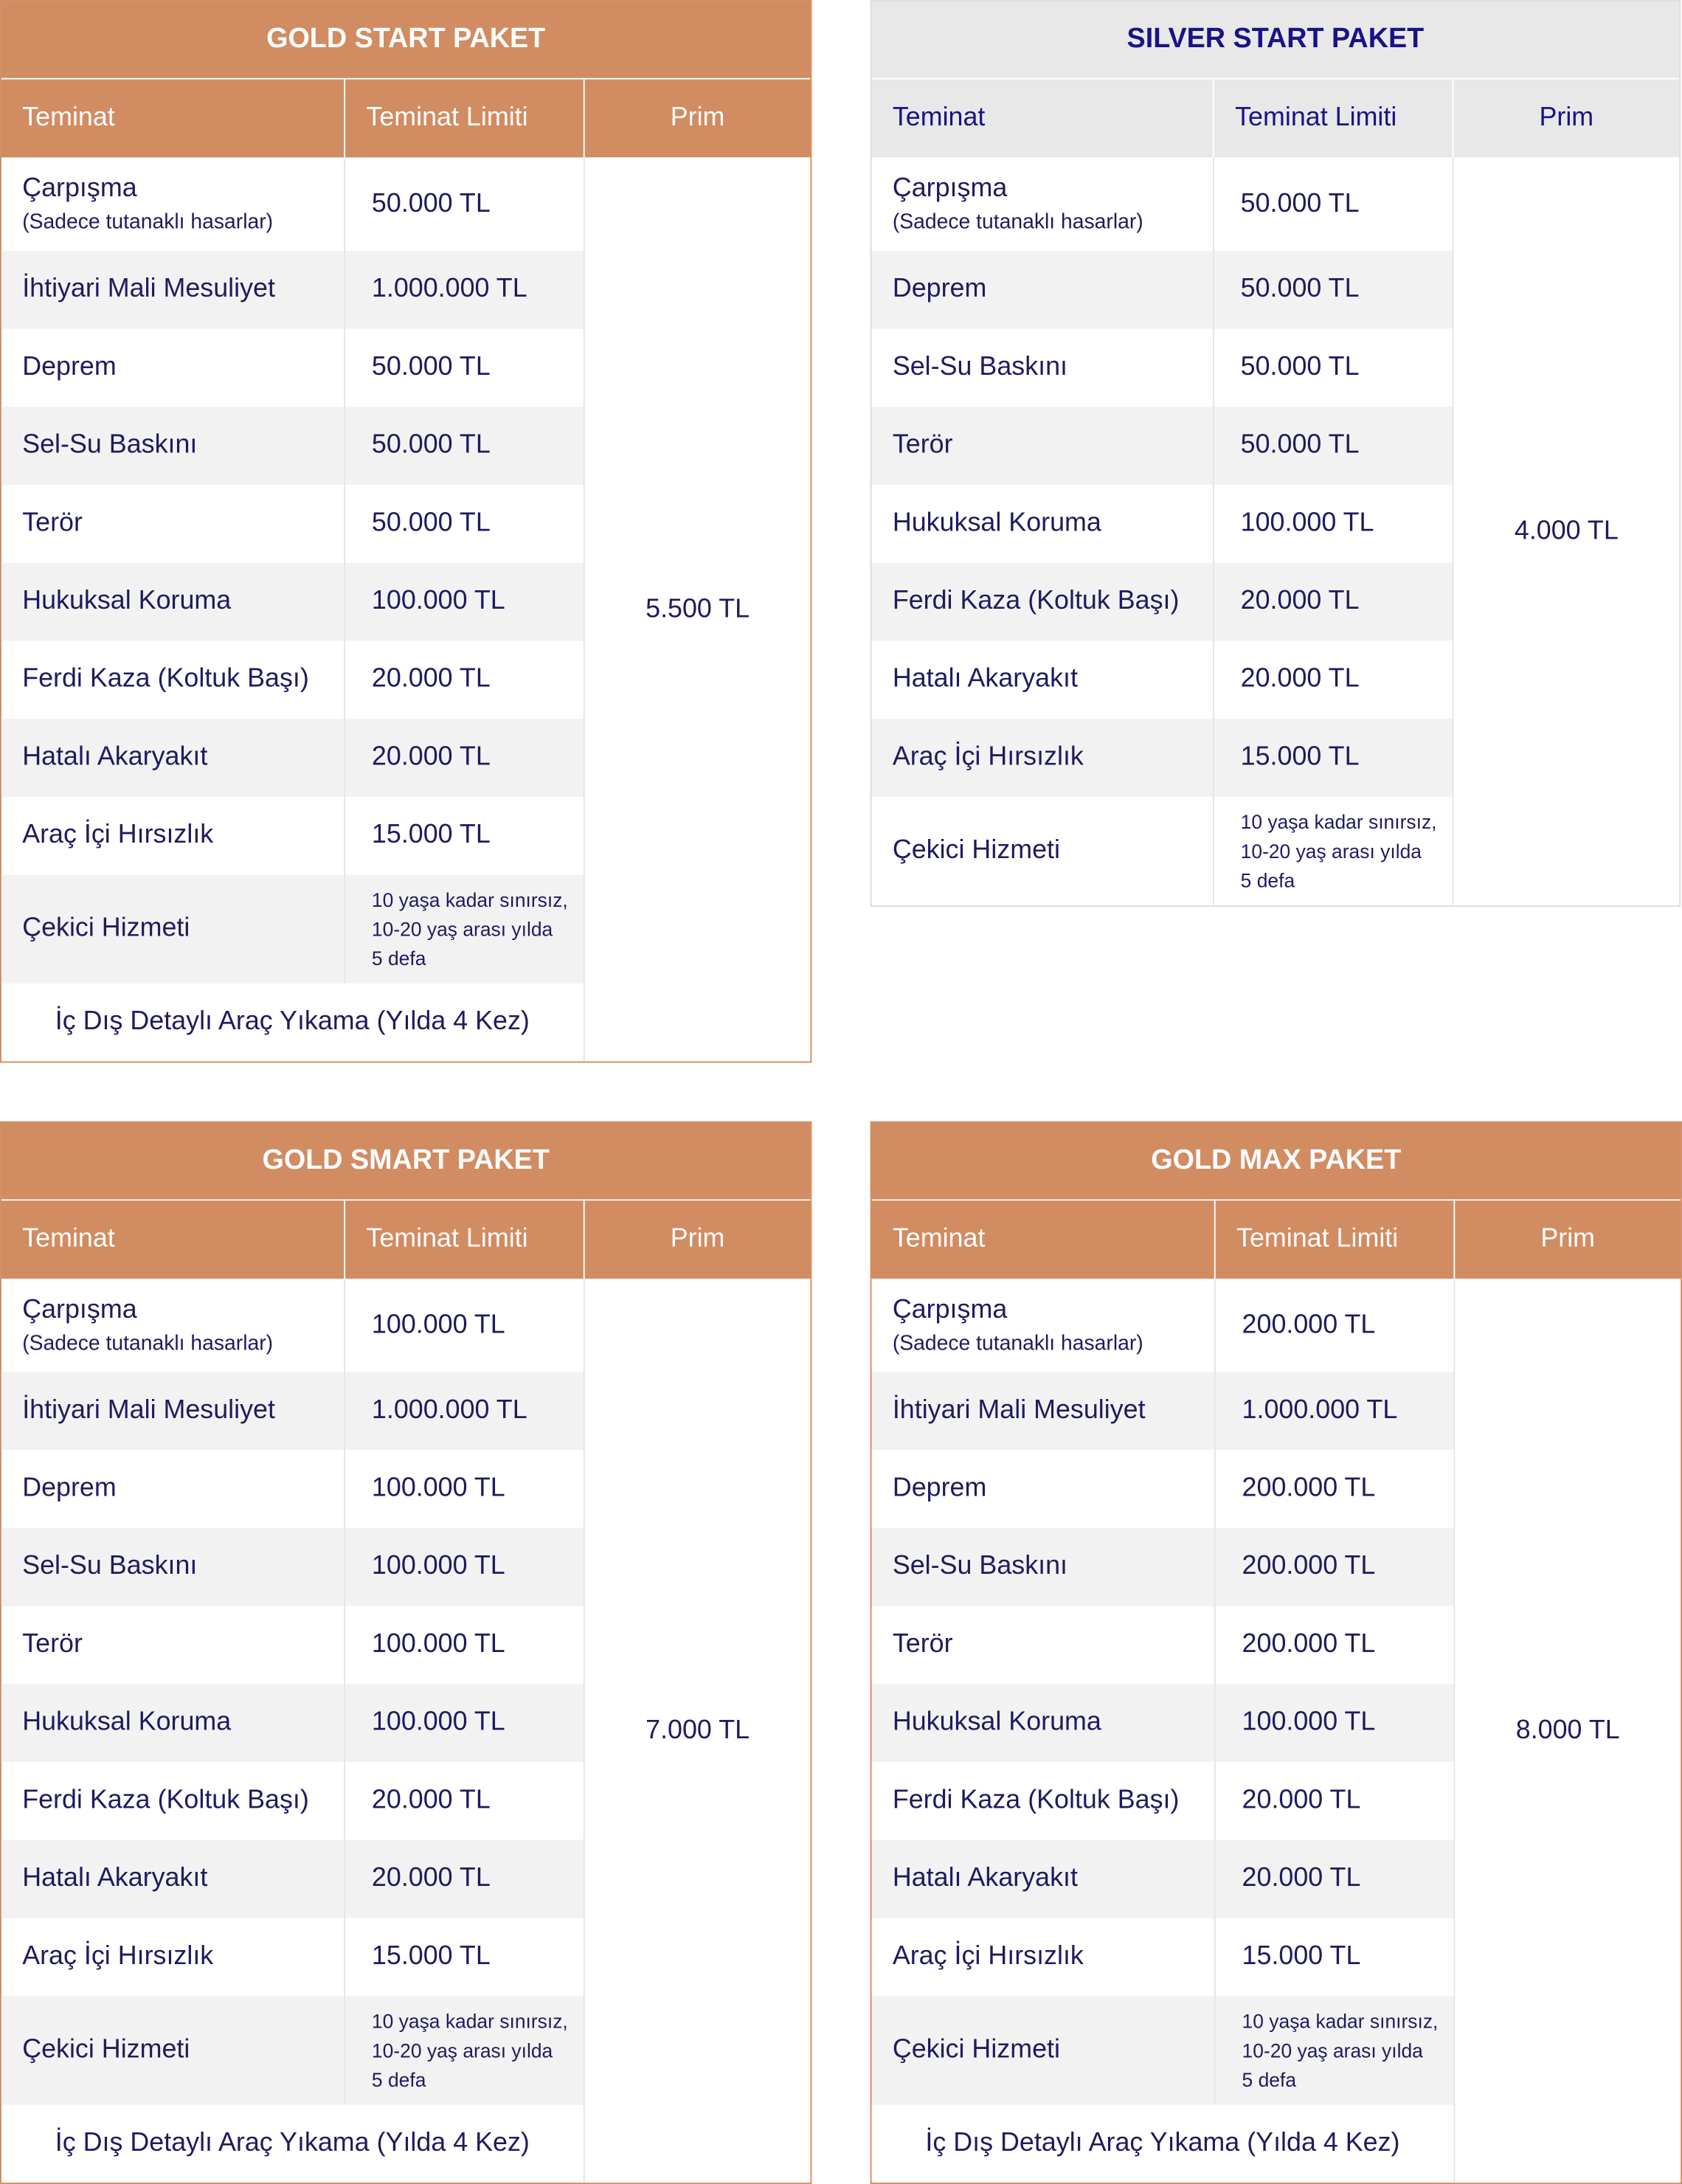 The width and height of the screenshot is (1682, 2184). I want to click on limit-line: 5 defa, so click(398, 958).